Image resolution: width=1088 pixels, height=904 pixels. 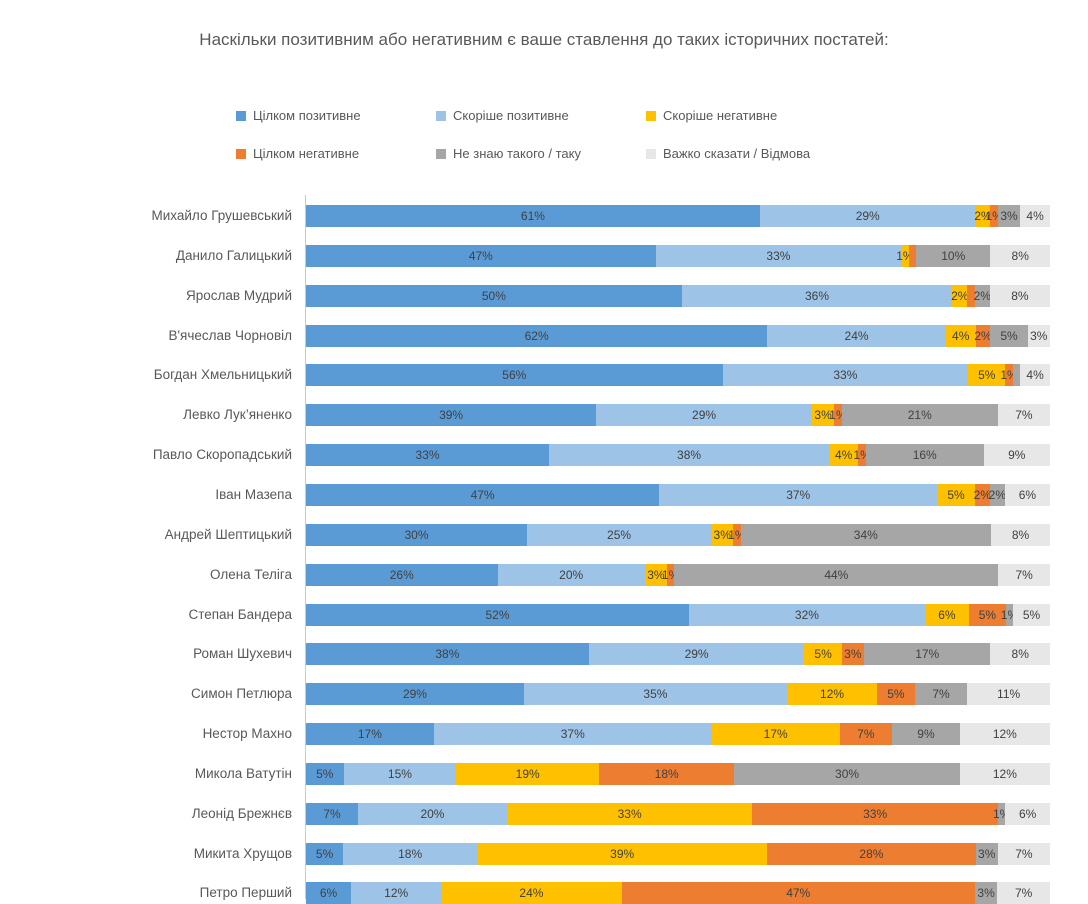 What do you see at coordinates (655, 694) in the screenshot?
I see `segment-value-label: 35%` at bounding box center [655, 694].